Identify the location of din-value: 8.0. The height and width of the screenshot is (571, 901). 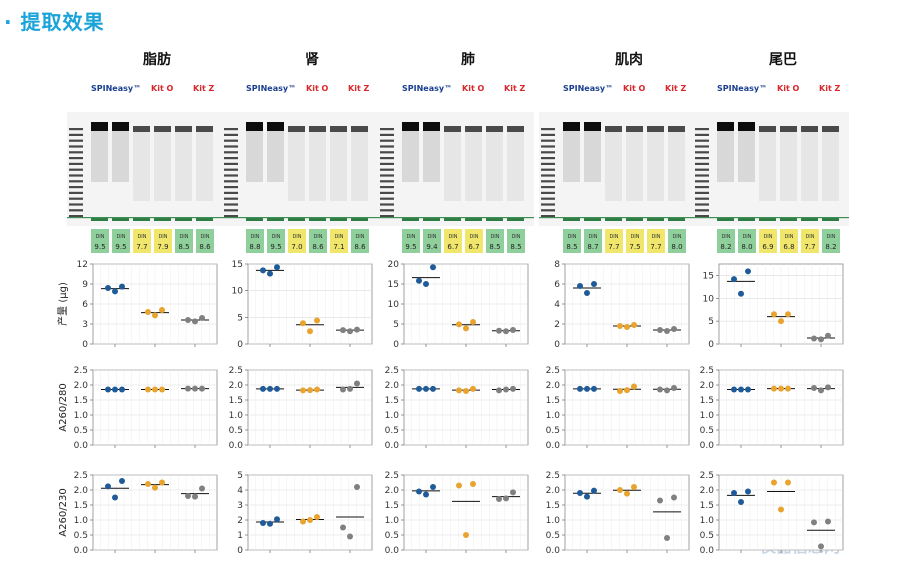
(676, 247).